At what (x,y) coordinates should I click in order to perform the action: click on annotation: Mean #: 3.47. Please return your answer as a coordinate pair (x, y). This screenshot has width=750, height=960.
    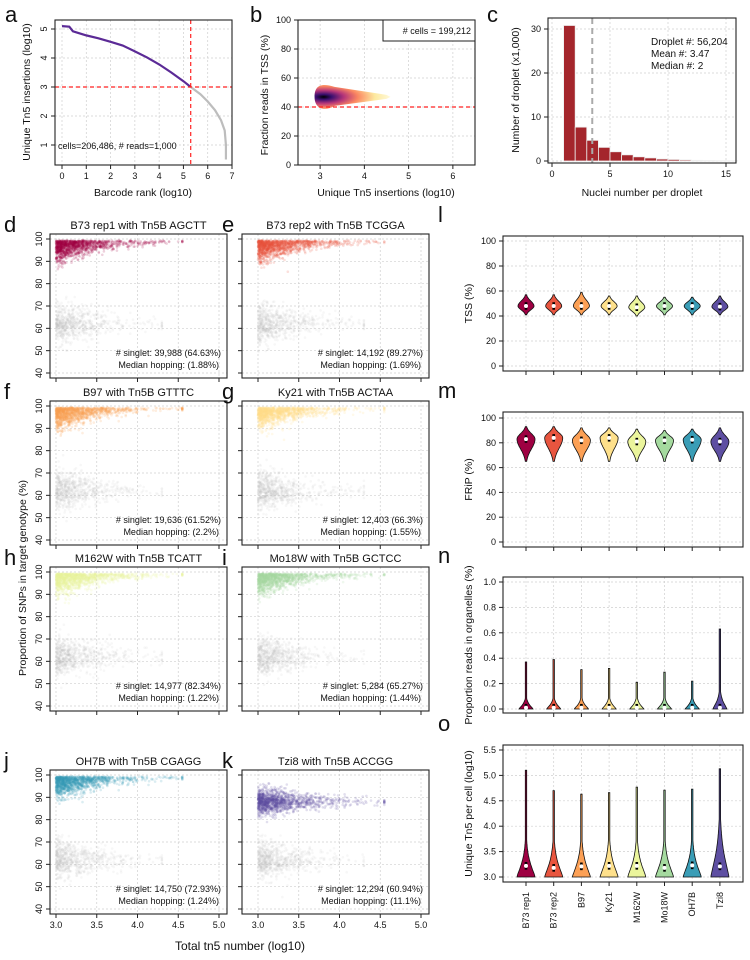
    Looking at the image, I should click on (680, 54).